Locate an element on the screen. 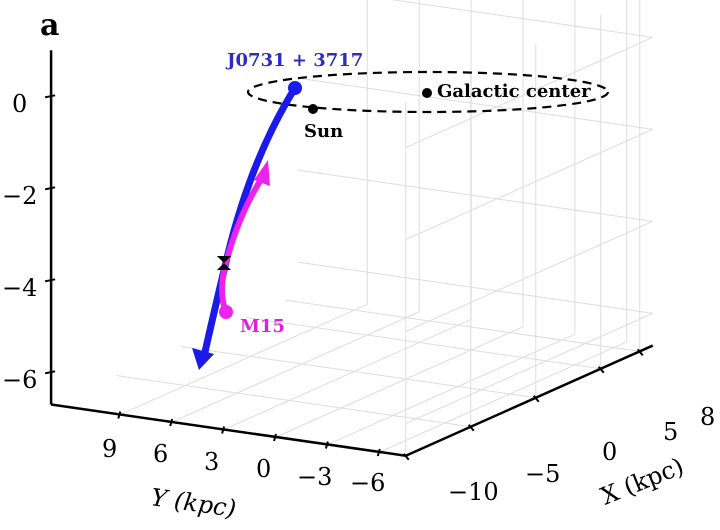  sun-point is located at coordinates (313, 109).